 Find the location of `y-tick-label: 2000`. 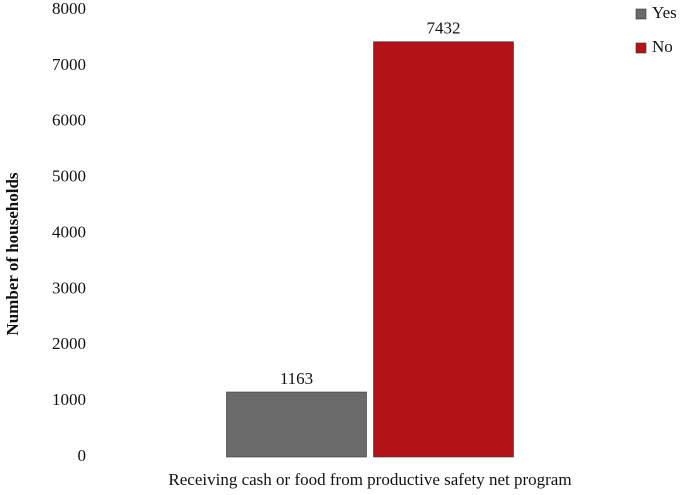

y-tick-label: 2000 is located at coordinates (69, 343).